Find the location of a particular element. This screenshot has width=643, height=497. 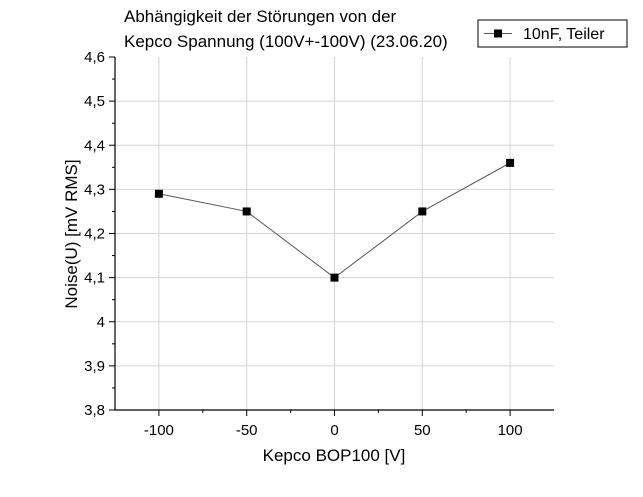

y-axis-title: Noise(U) [mV RMS] is located at coordinates (71, 233).